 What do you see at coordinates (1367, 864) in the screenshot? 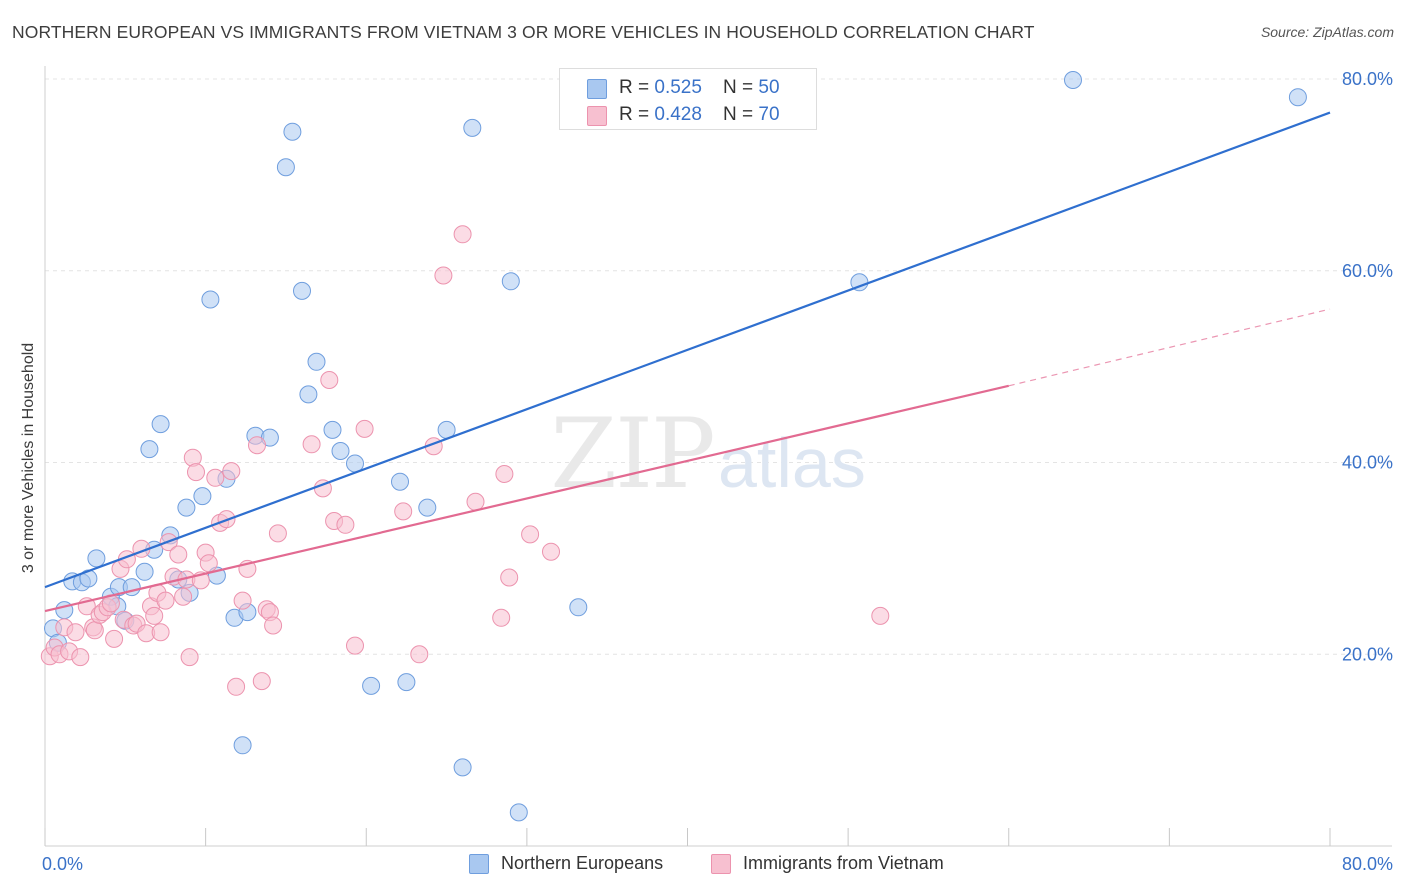
I see `x-tick-label: 80.0%` at bounding box center [1367, 864].